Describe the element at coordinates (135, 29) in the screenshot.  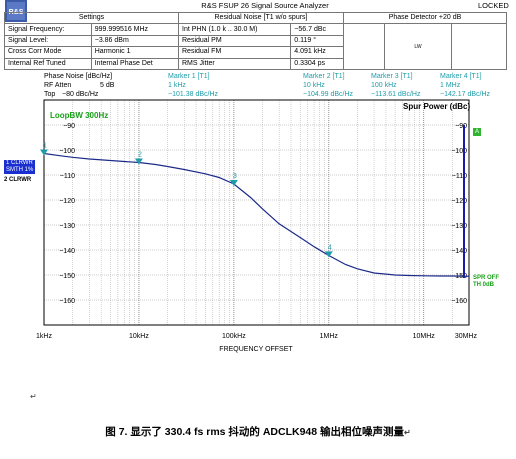
I see `settings-value: 999.999516 MHz` at that location.